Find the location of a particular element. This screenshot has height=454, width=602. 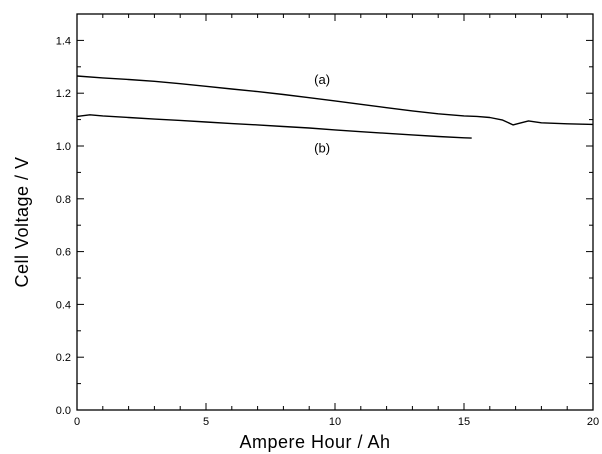

x-tick-label: 5 is located at coordinates (206, 422).